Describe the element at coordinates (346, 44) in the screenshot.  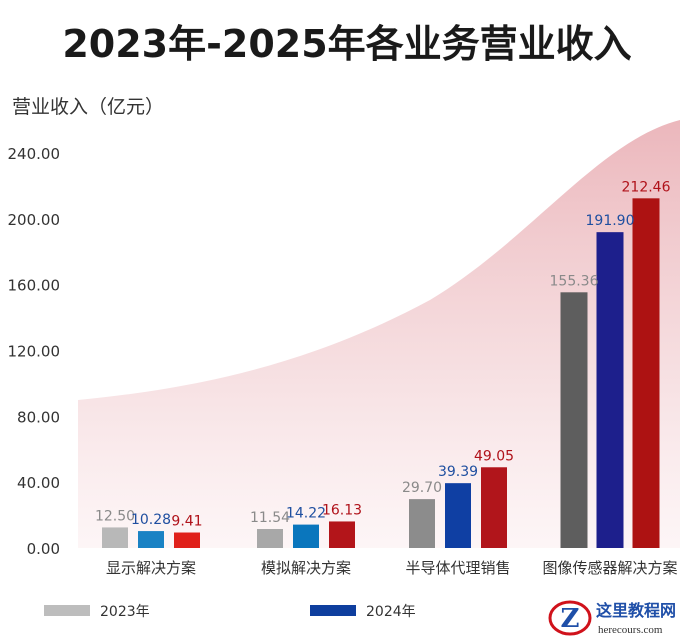
I see `chart-title: 2023年-2025年各业务营业收入` at that location.